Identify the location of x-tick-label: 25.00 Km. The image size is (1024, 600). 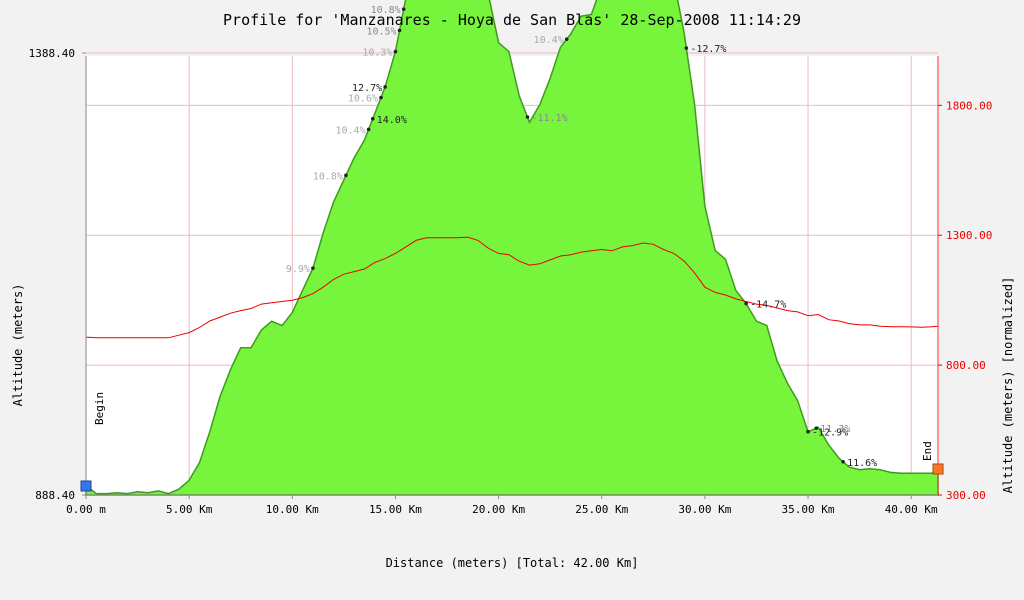
(601, 509).